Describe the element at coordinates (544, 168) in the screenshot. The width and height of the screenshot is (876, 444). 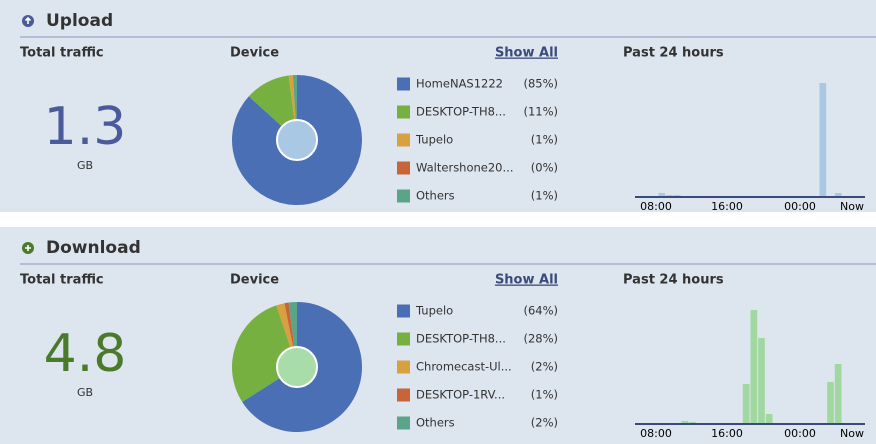
I see `legend-percent: (0%)` at that location.